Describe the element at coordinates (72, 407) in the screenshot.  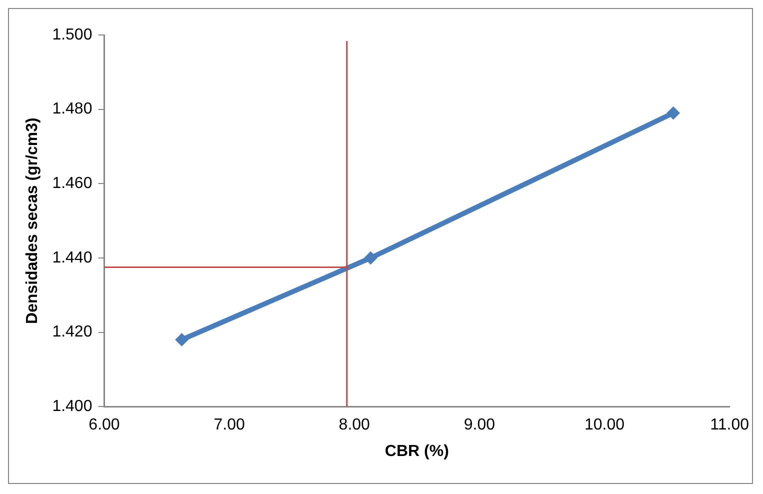
I see `y-tick-label: 1.400` at that location.